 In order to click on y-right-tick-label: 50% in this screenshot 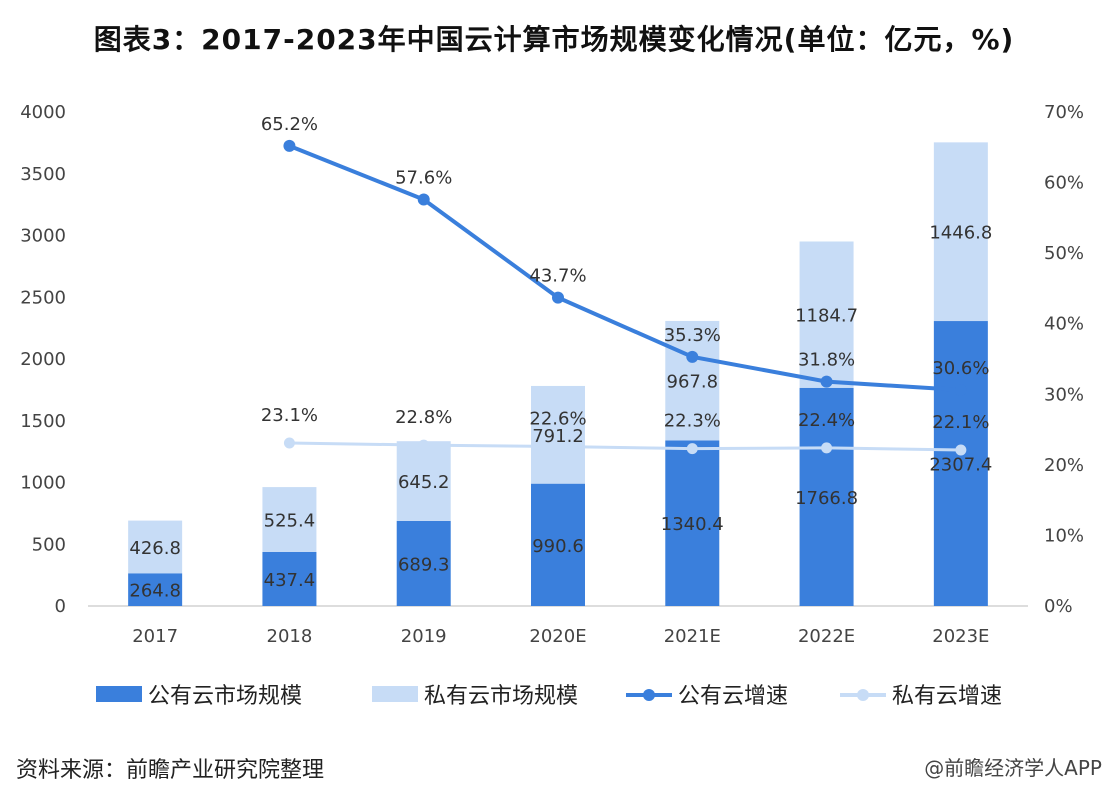, I will do `click(1064, 253)`.